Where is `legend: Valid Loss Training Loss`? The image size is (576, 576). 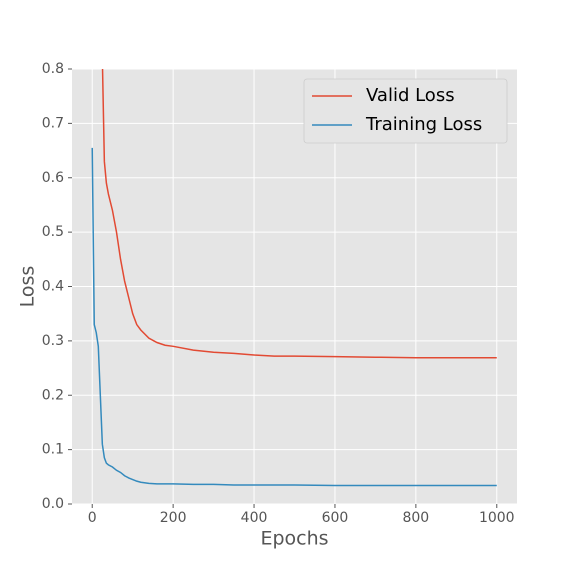 legend: Valid Loss Training Loss is located at coordinates (405, 111).